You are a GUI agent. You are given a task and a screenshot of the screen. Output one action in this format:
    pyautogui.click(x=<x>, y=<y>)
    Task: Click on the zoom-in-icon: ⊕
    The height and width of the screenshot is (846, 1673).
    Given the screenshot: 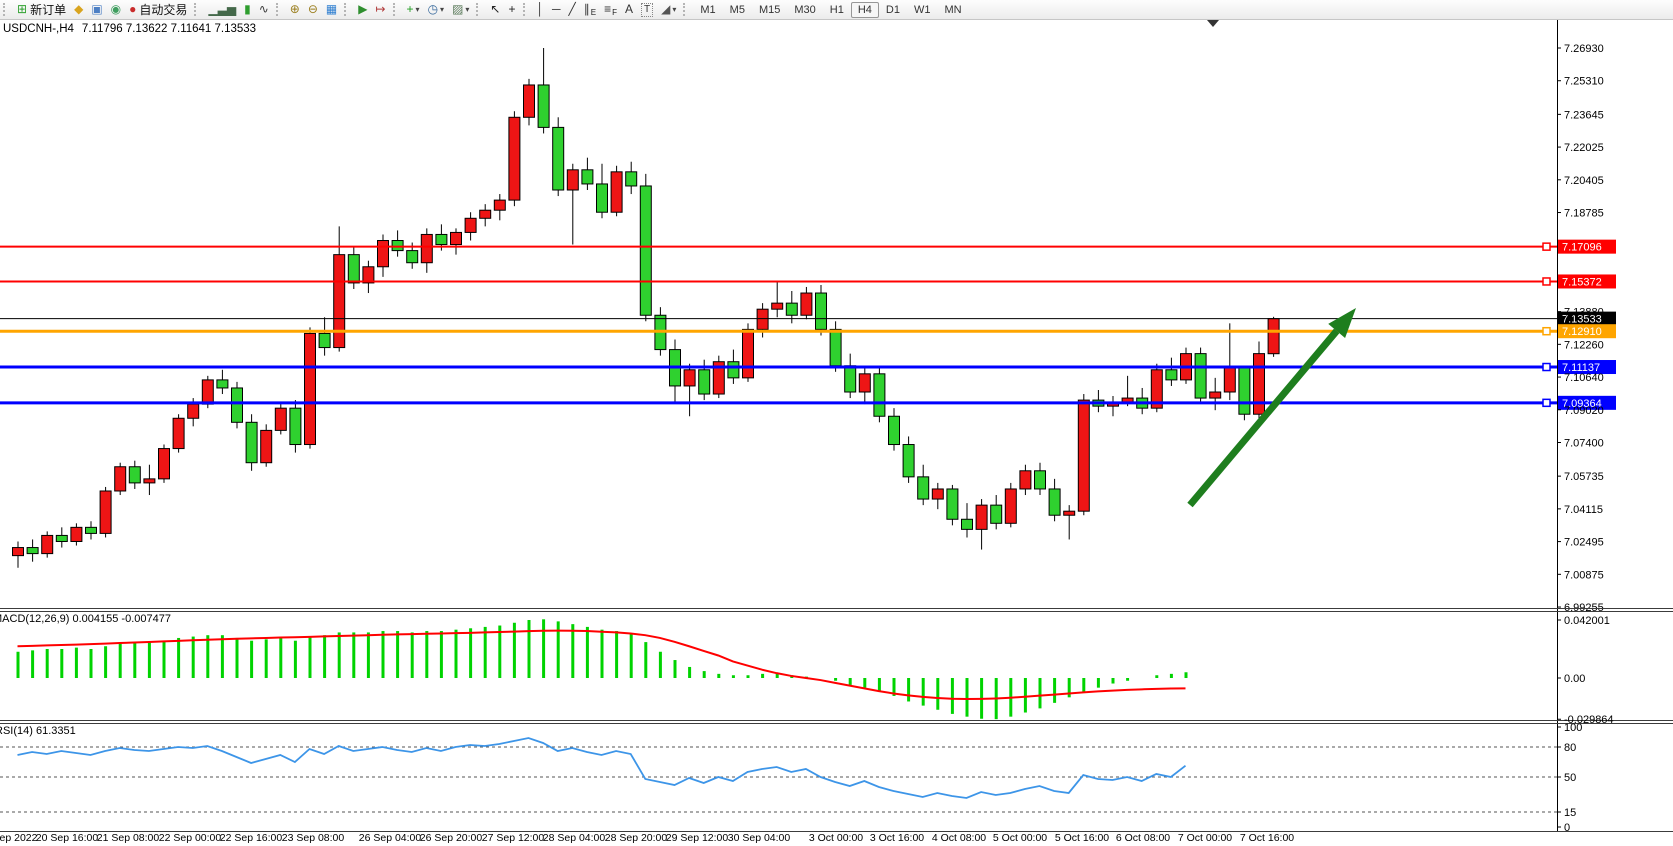 What is the action you would take?
    pyautogui.click(x=295, y=9)
    